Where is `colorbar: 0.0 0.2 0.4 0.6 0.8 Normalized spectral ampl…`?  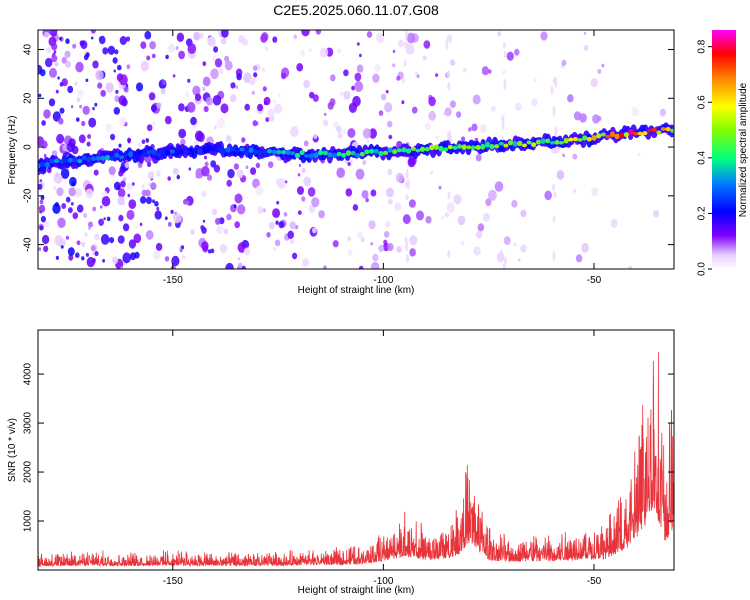 colorbar: 0.0 0.2 0.4 0.6 0.8 Normalized spectral ampl… is located at coordinates (723, 153).